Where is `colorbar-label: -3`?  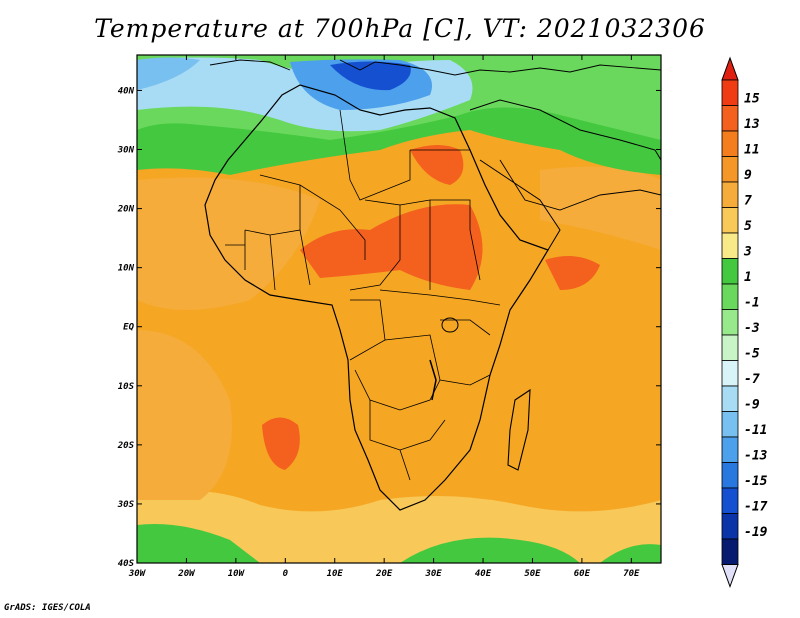
colorbar-label: -3 is located at coordinates (752, 328).